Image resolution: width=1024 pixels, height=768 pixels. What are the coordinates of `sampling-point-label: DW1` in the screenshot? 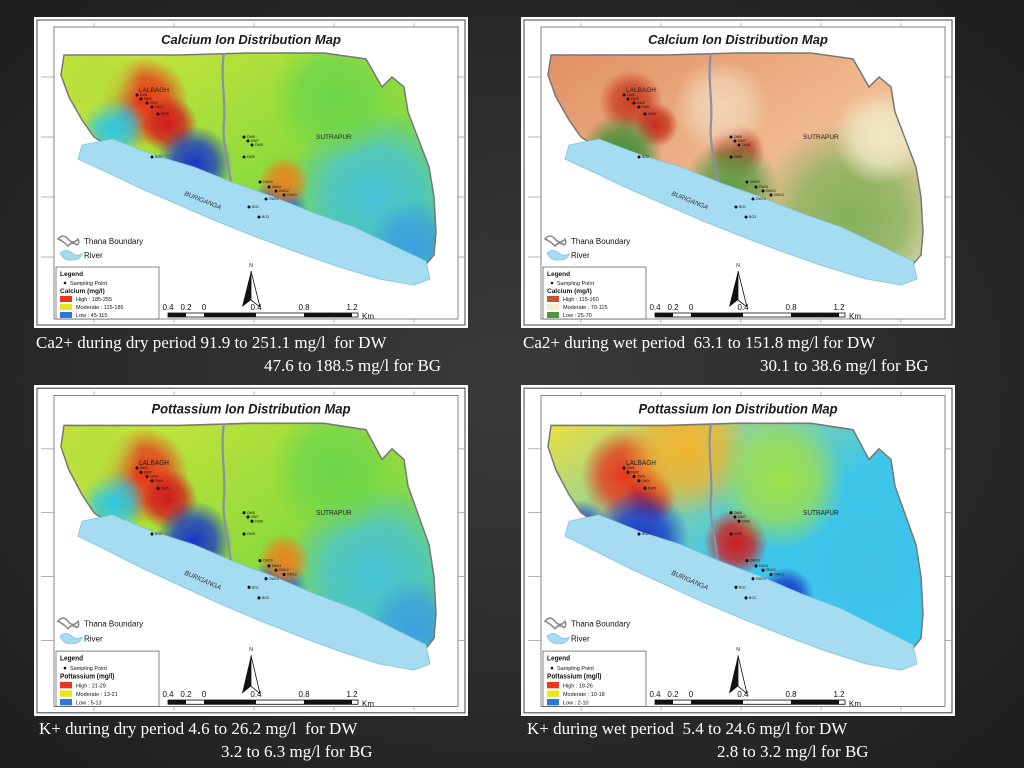 It's located at (144, 95).